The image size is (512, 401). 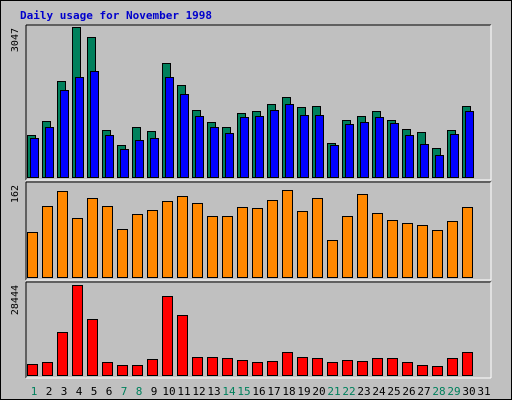 What do you see at coordinates (483, 391) in the screenshot?
I see `day-label-31: 31` at bounding box center [483, 391].